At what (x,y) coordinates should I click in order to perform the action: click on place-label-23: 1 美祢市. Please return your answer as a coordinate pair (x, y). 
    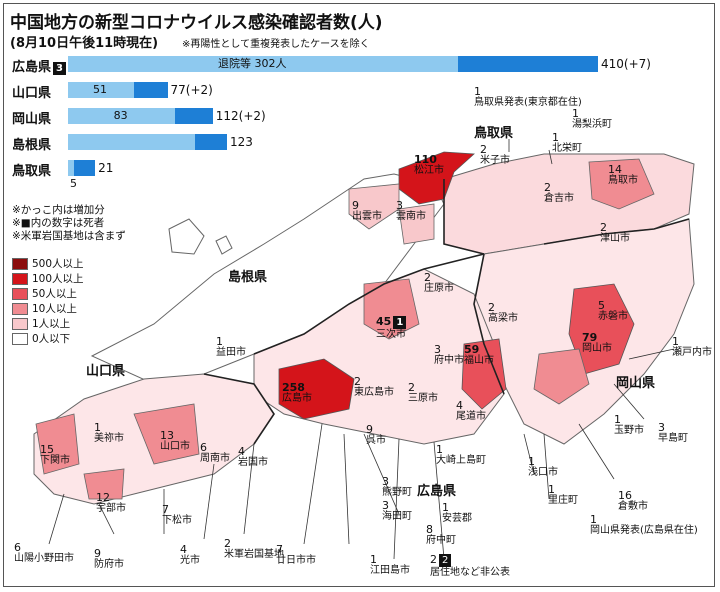
    Looking at the image, I should click on (109, 433).